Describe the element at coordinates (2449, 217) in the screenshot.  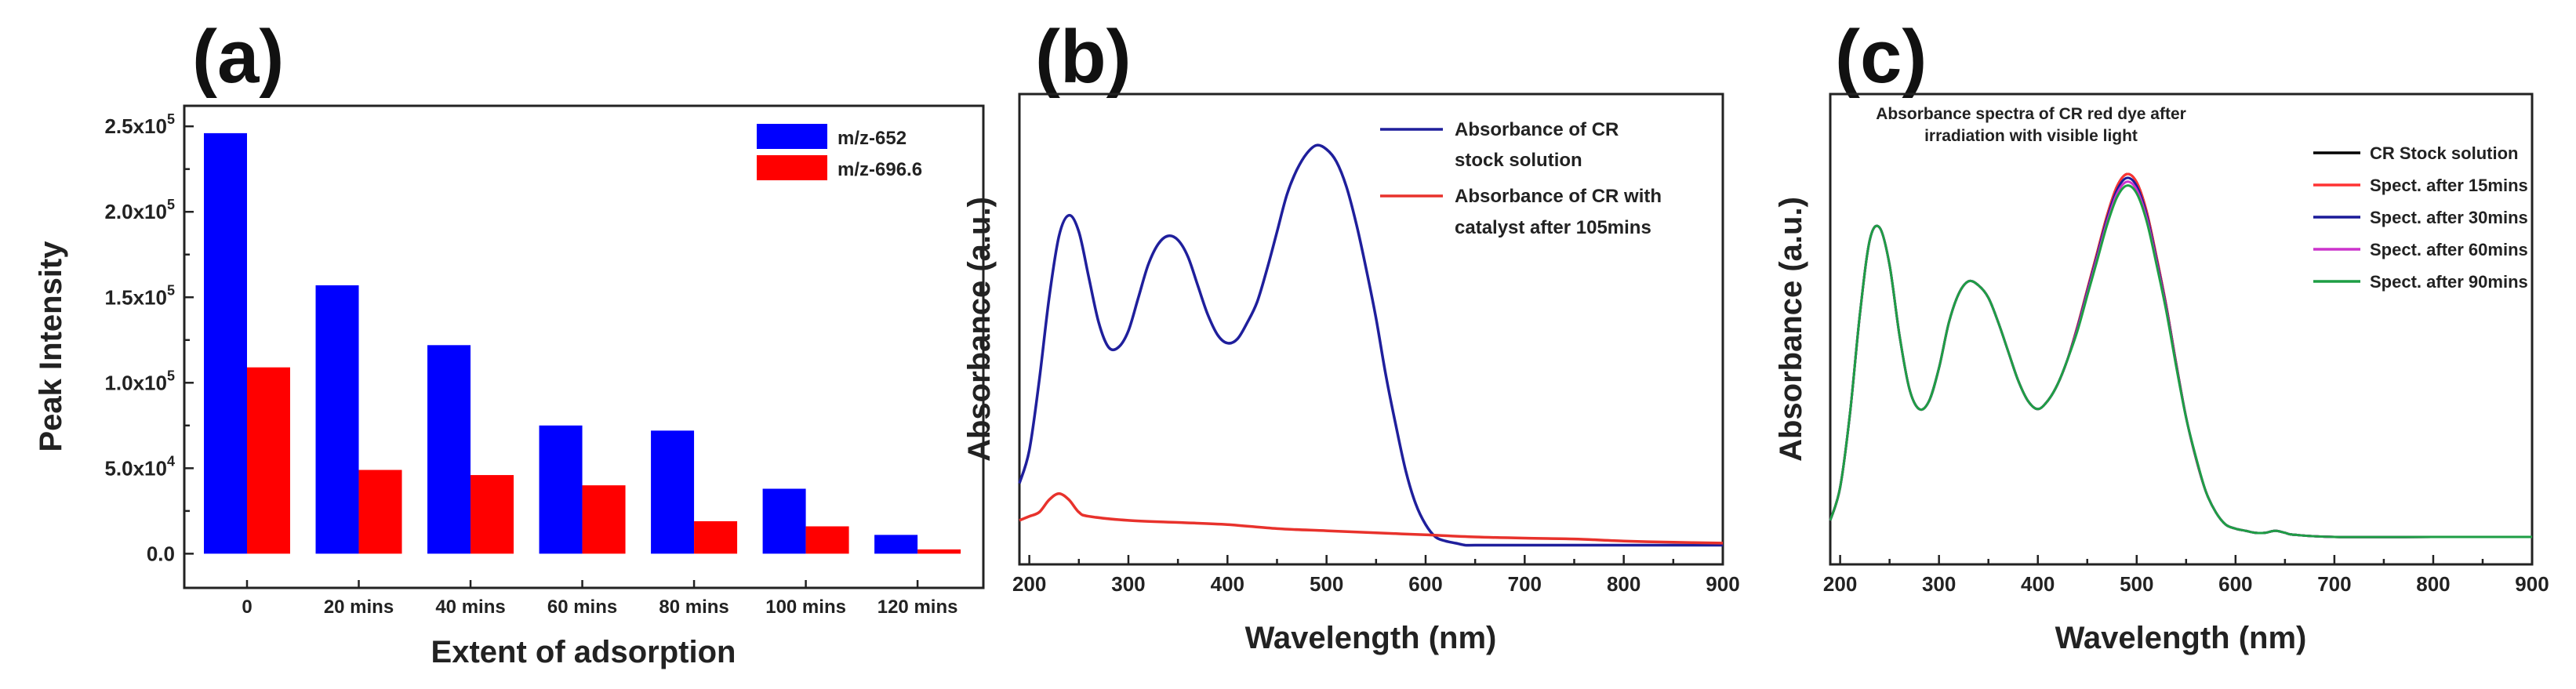
I see `legend-label-30mins: Spect. after 30mins` at that location.